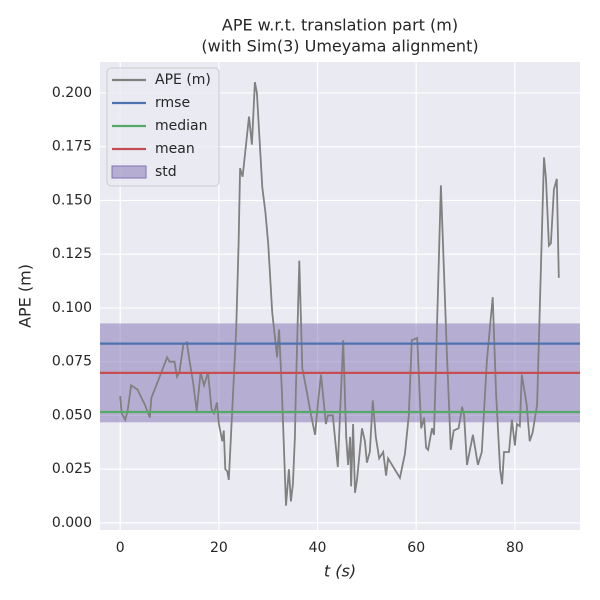  Describe the element at coordinates (318, 548) in the screenshot. I see `x-tick-label: 40` at that location.